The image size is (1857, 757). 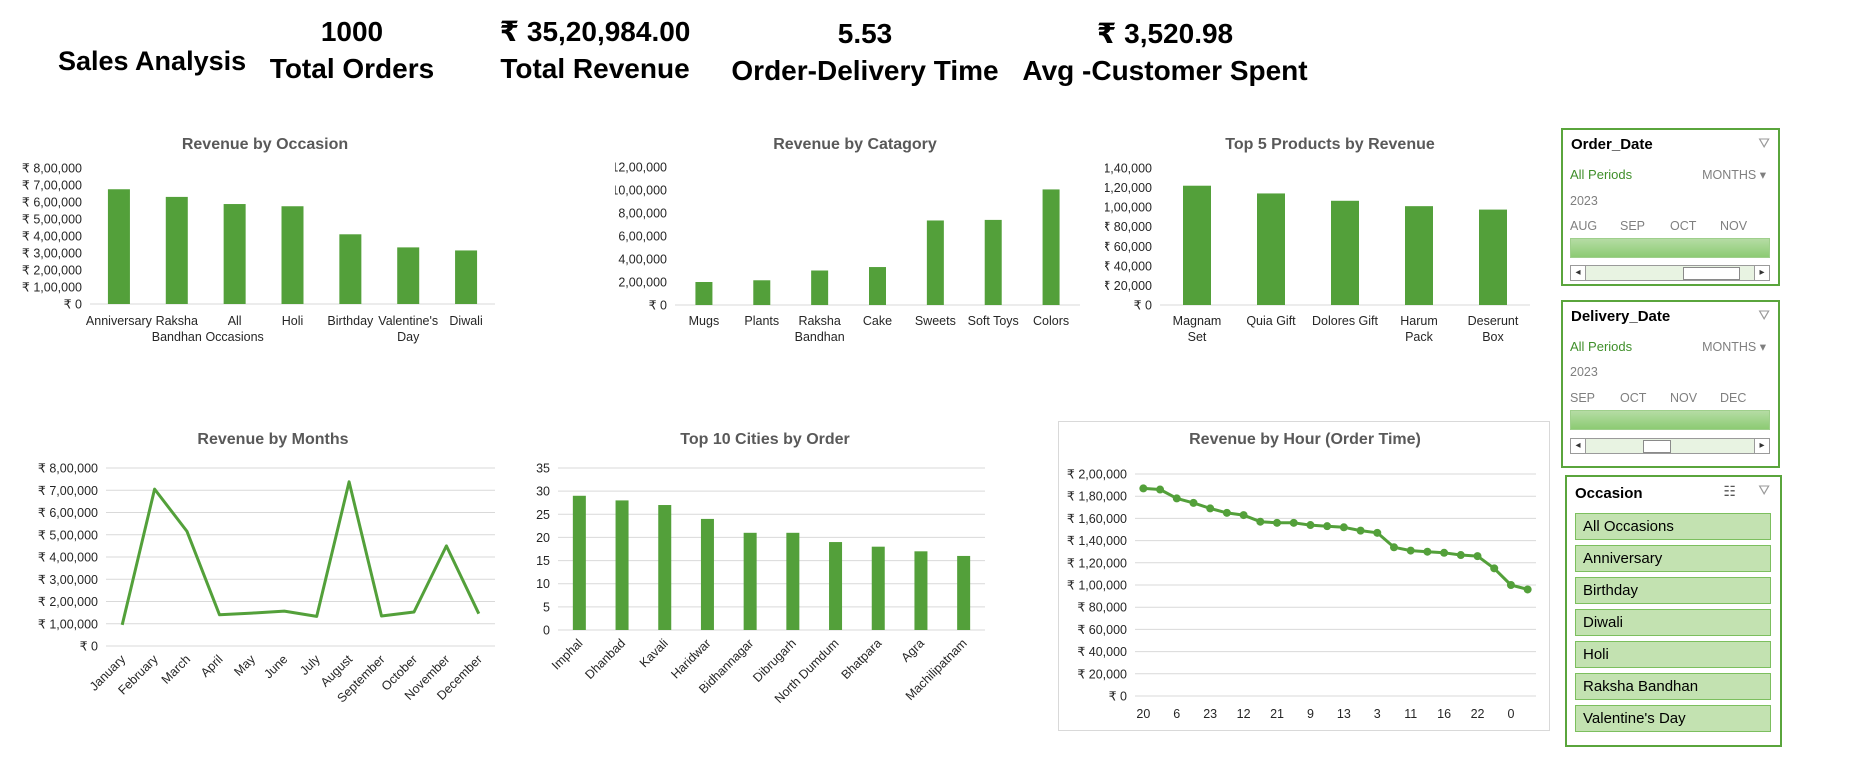 I want to click on occasion-item: Anniversary, so click(x=1673, y=558).